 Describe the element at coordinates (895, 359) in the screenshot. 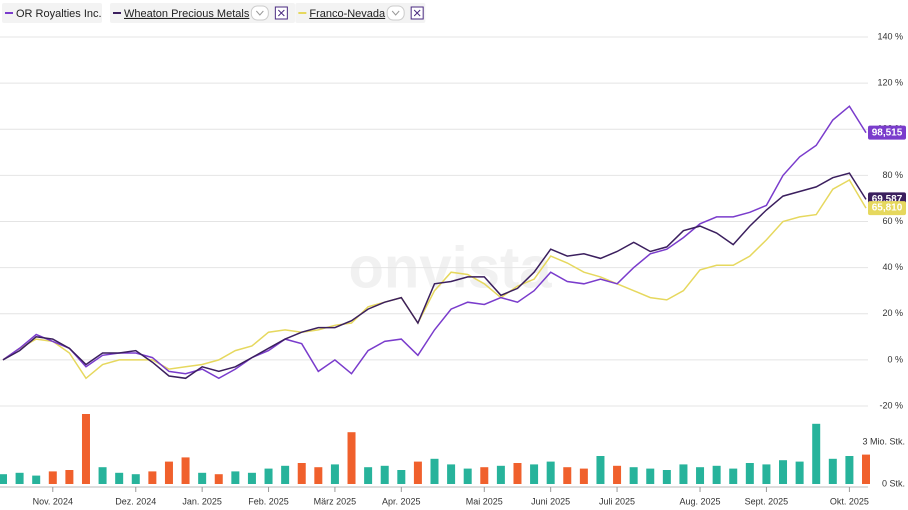

I see `y-tick-label: 0 %` at that location.